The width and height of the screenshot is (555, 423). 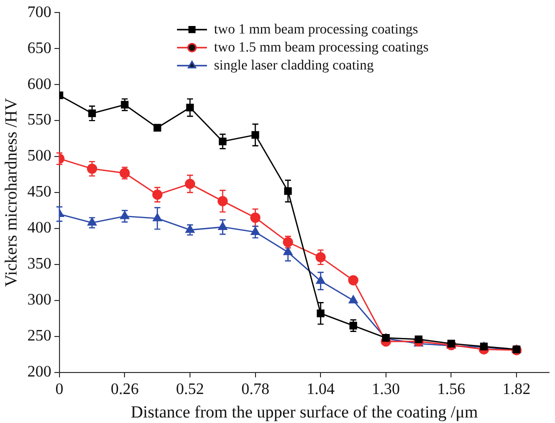 I want to click on x-tick-label: 1.04, so click(x=320, y=389).